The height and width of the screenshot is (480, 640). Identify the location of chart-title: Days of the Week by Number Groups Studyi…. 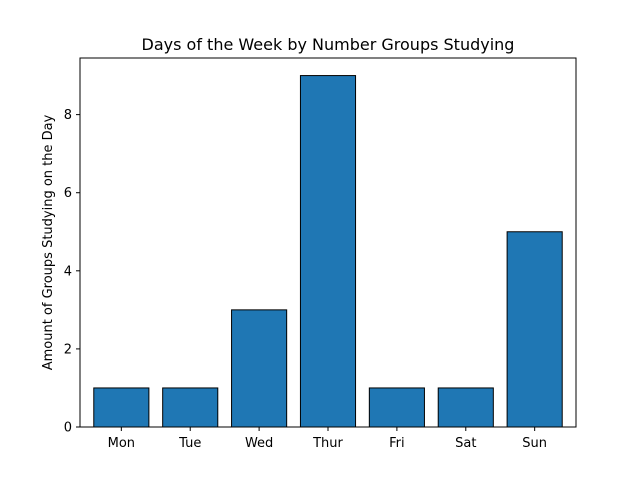
(328, 44).